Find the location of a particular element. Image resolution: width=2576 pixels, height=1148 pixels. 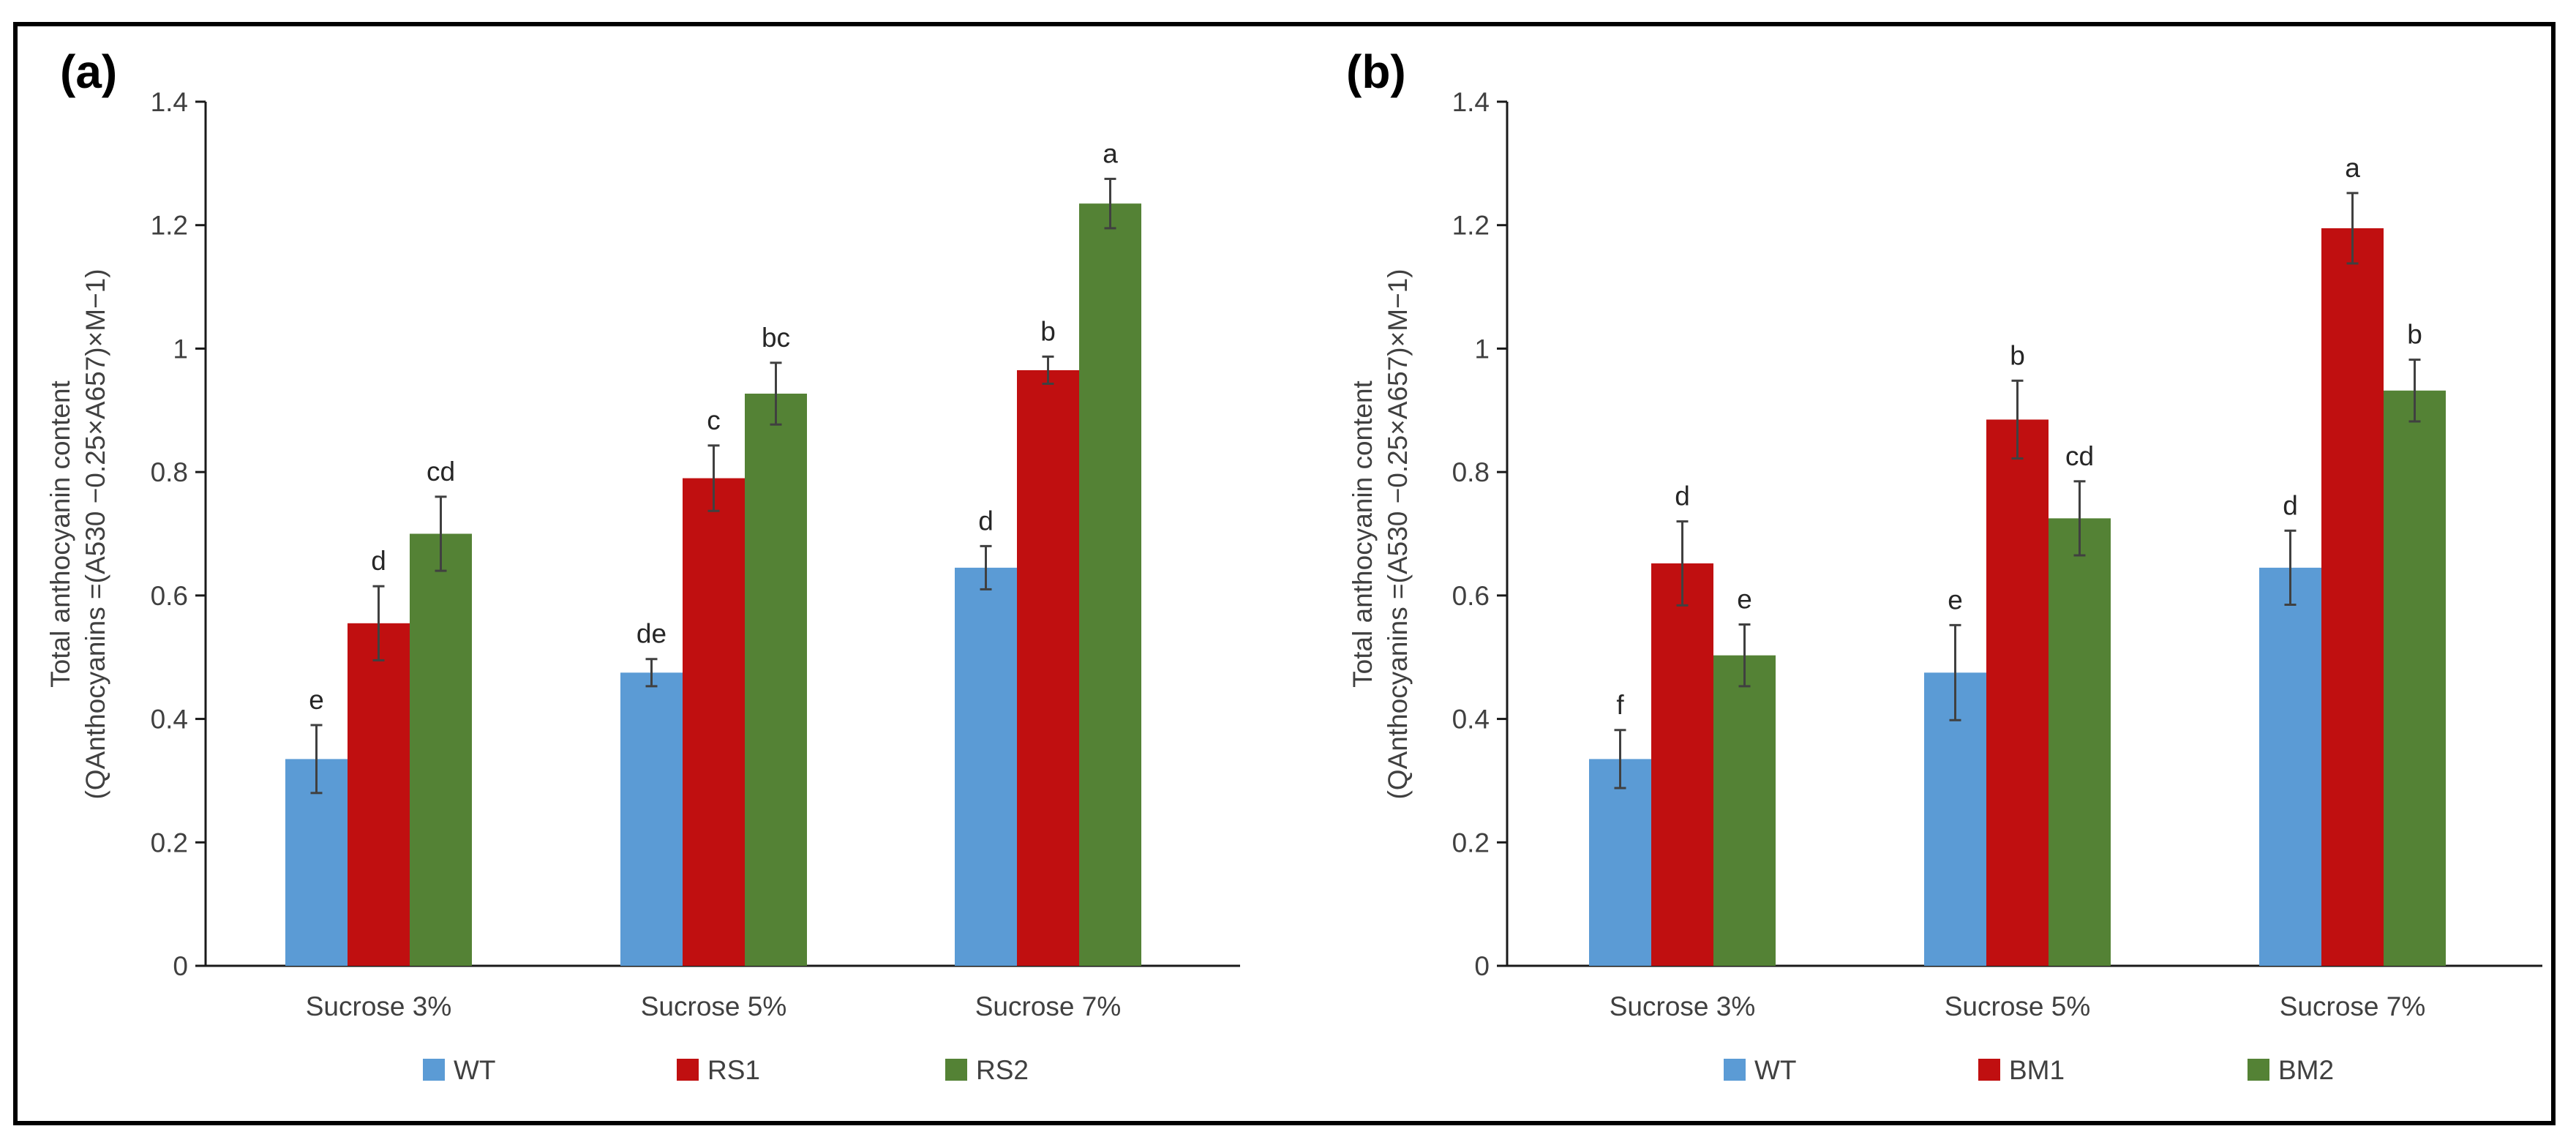

significance-label: f is located at coordinates (1620, 705).